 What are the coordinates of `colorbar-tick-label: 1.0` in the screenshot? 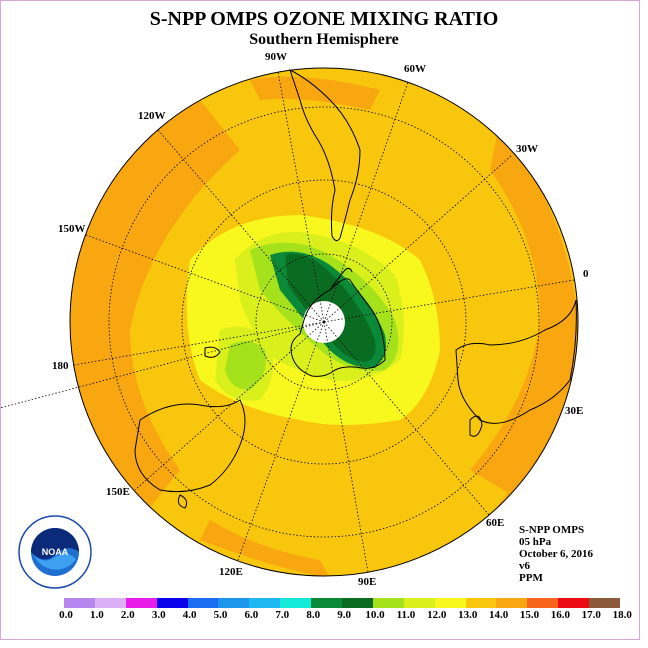 It's located at (97, 615).